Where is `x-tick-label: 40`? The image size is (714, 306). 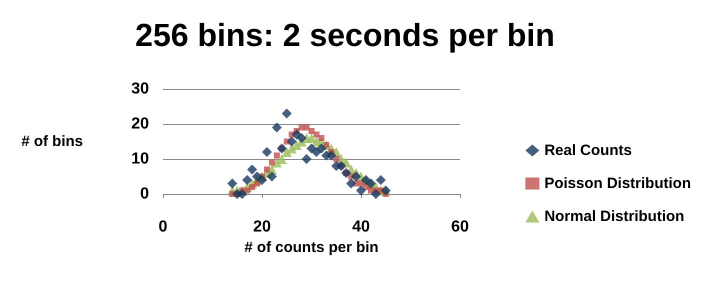 x-tick-label: 40 is located at coordinates (361, 227).